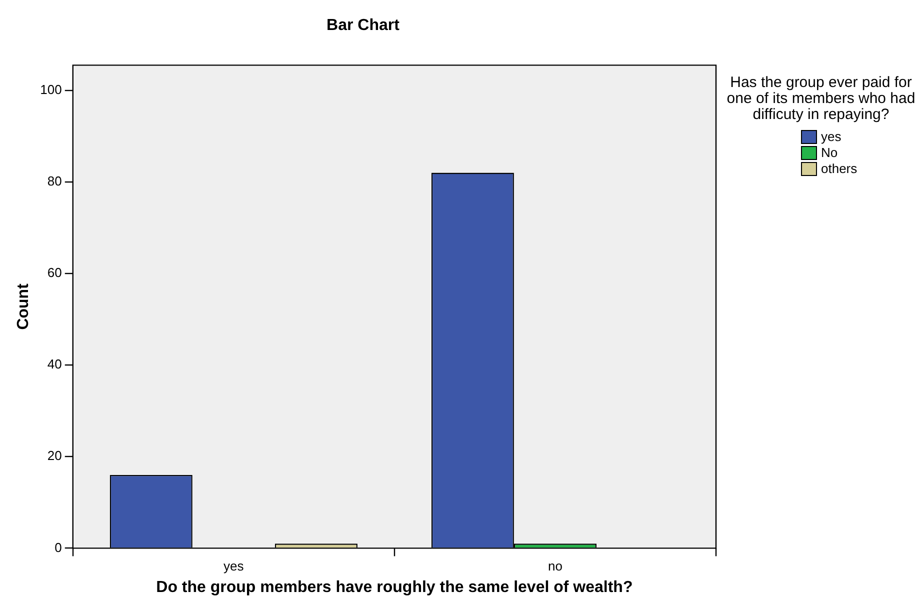  Describe the element at coordinates (839, 169) in the screenshot. I see `legend-label: others` at that location.